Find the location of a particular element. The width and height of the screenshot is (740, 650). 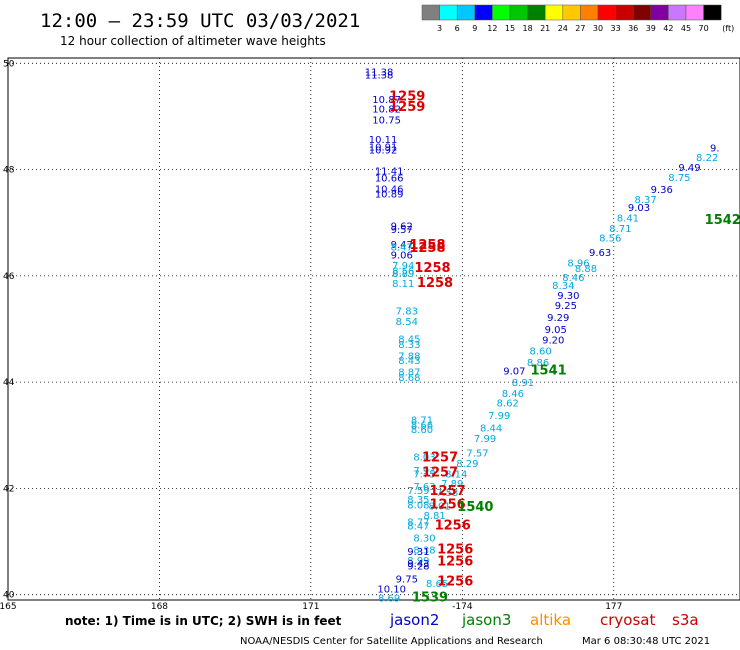

legend-label: 27 is located at coordinates (580, 28).